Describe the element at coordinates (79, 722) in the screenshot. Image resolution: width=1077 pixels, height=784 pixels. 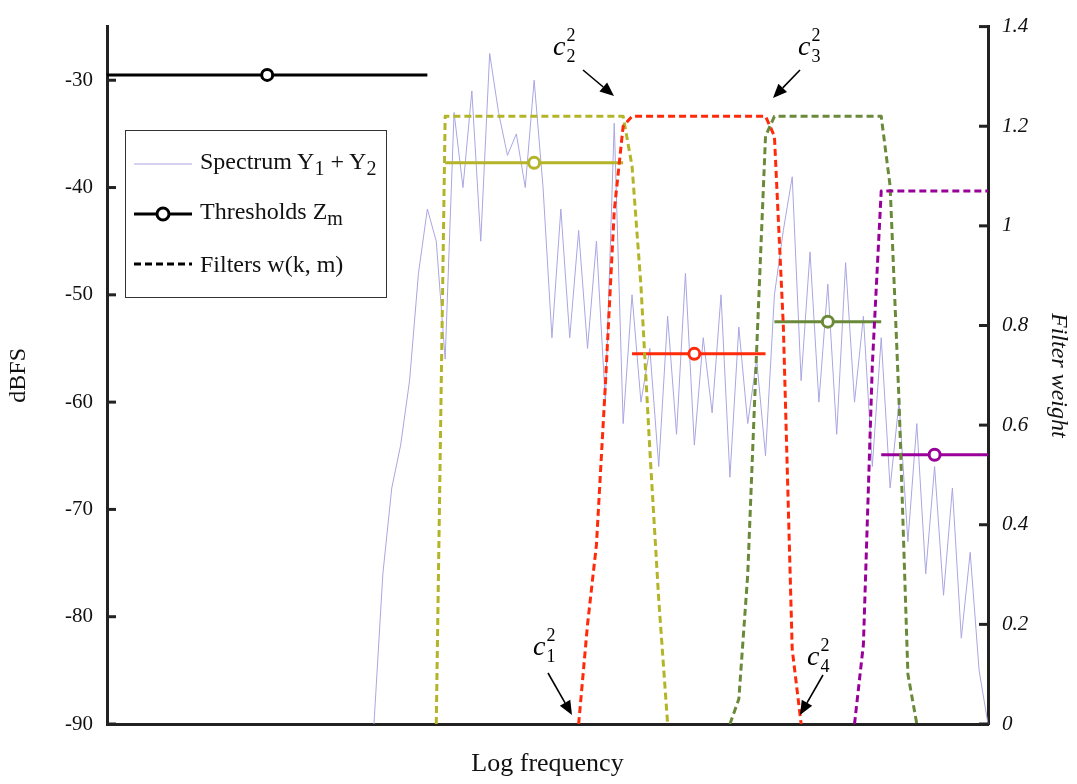
I see `y-tick-label: -90` at that location.